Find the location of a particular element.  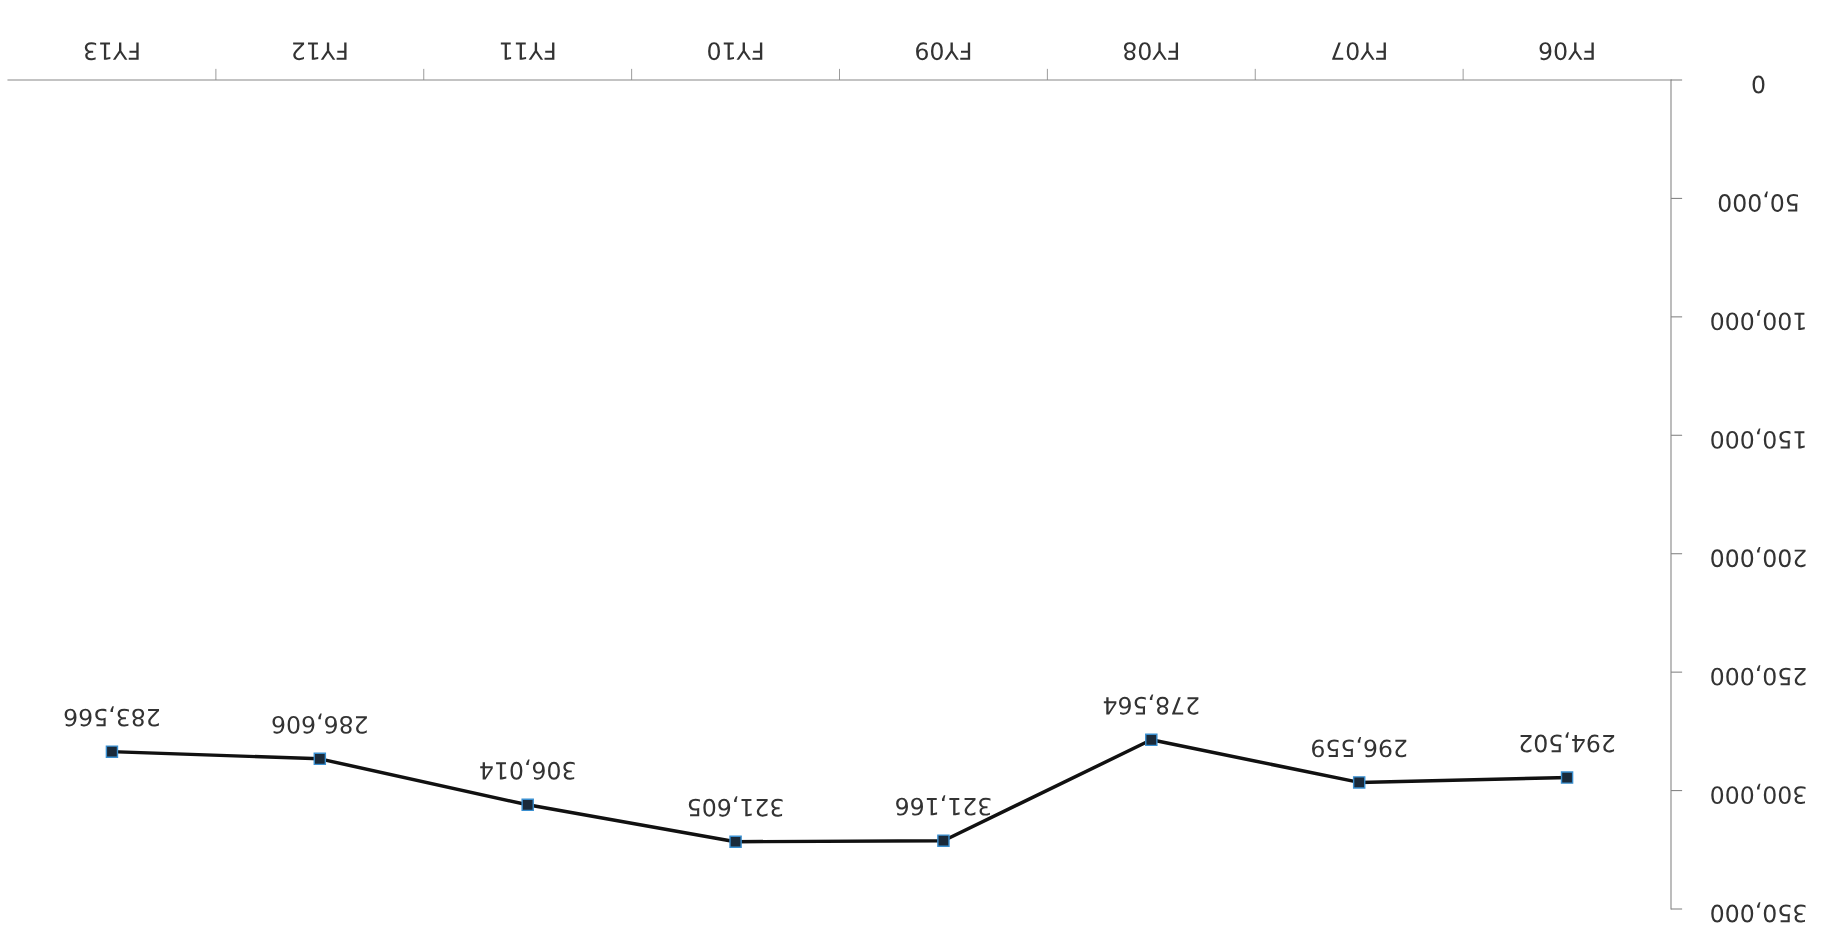

x-tick-label: FY11 is located at coordinates (527, 51).